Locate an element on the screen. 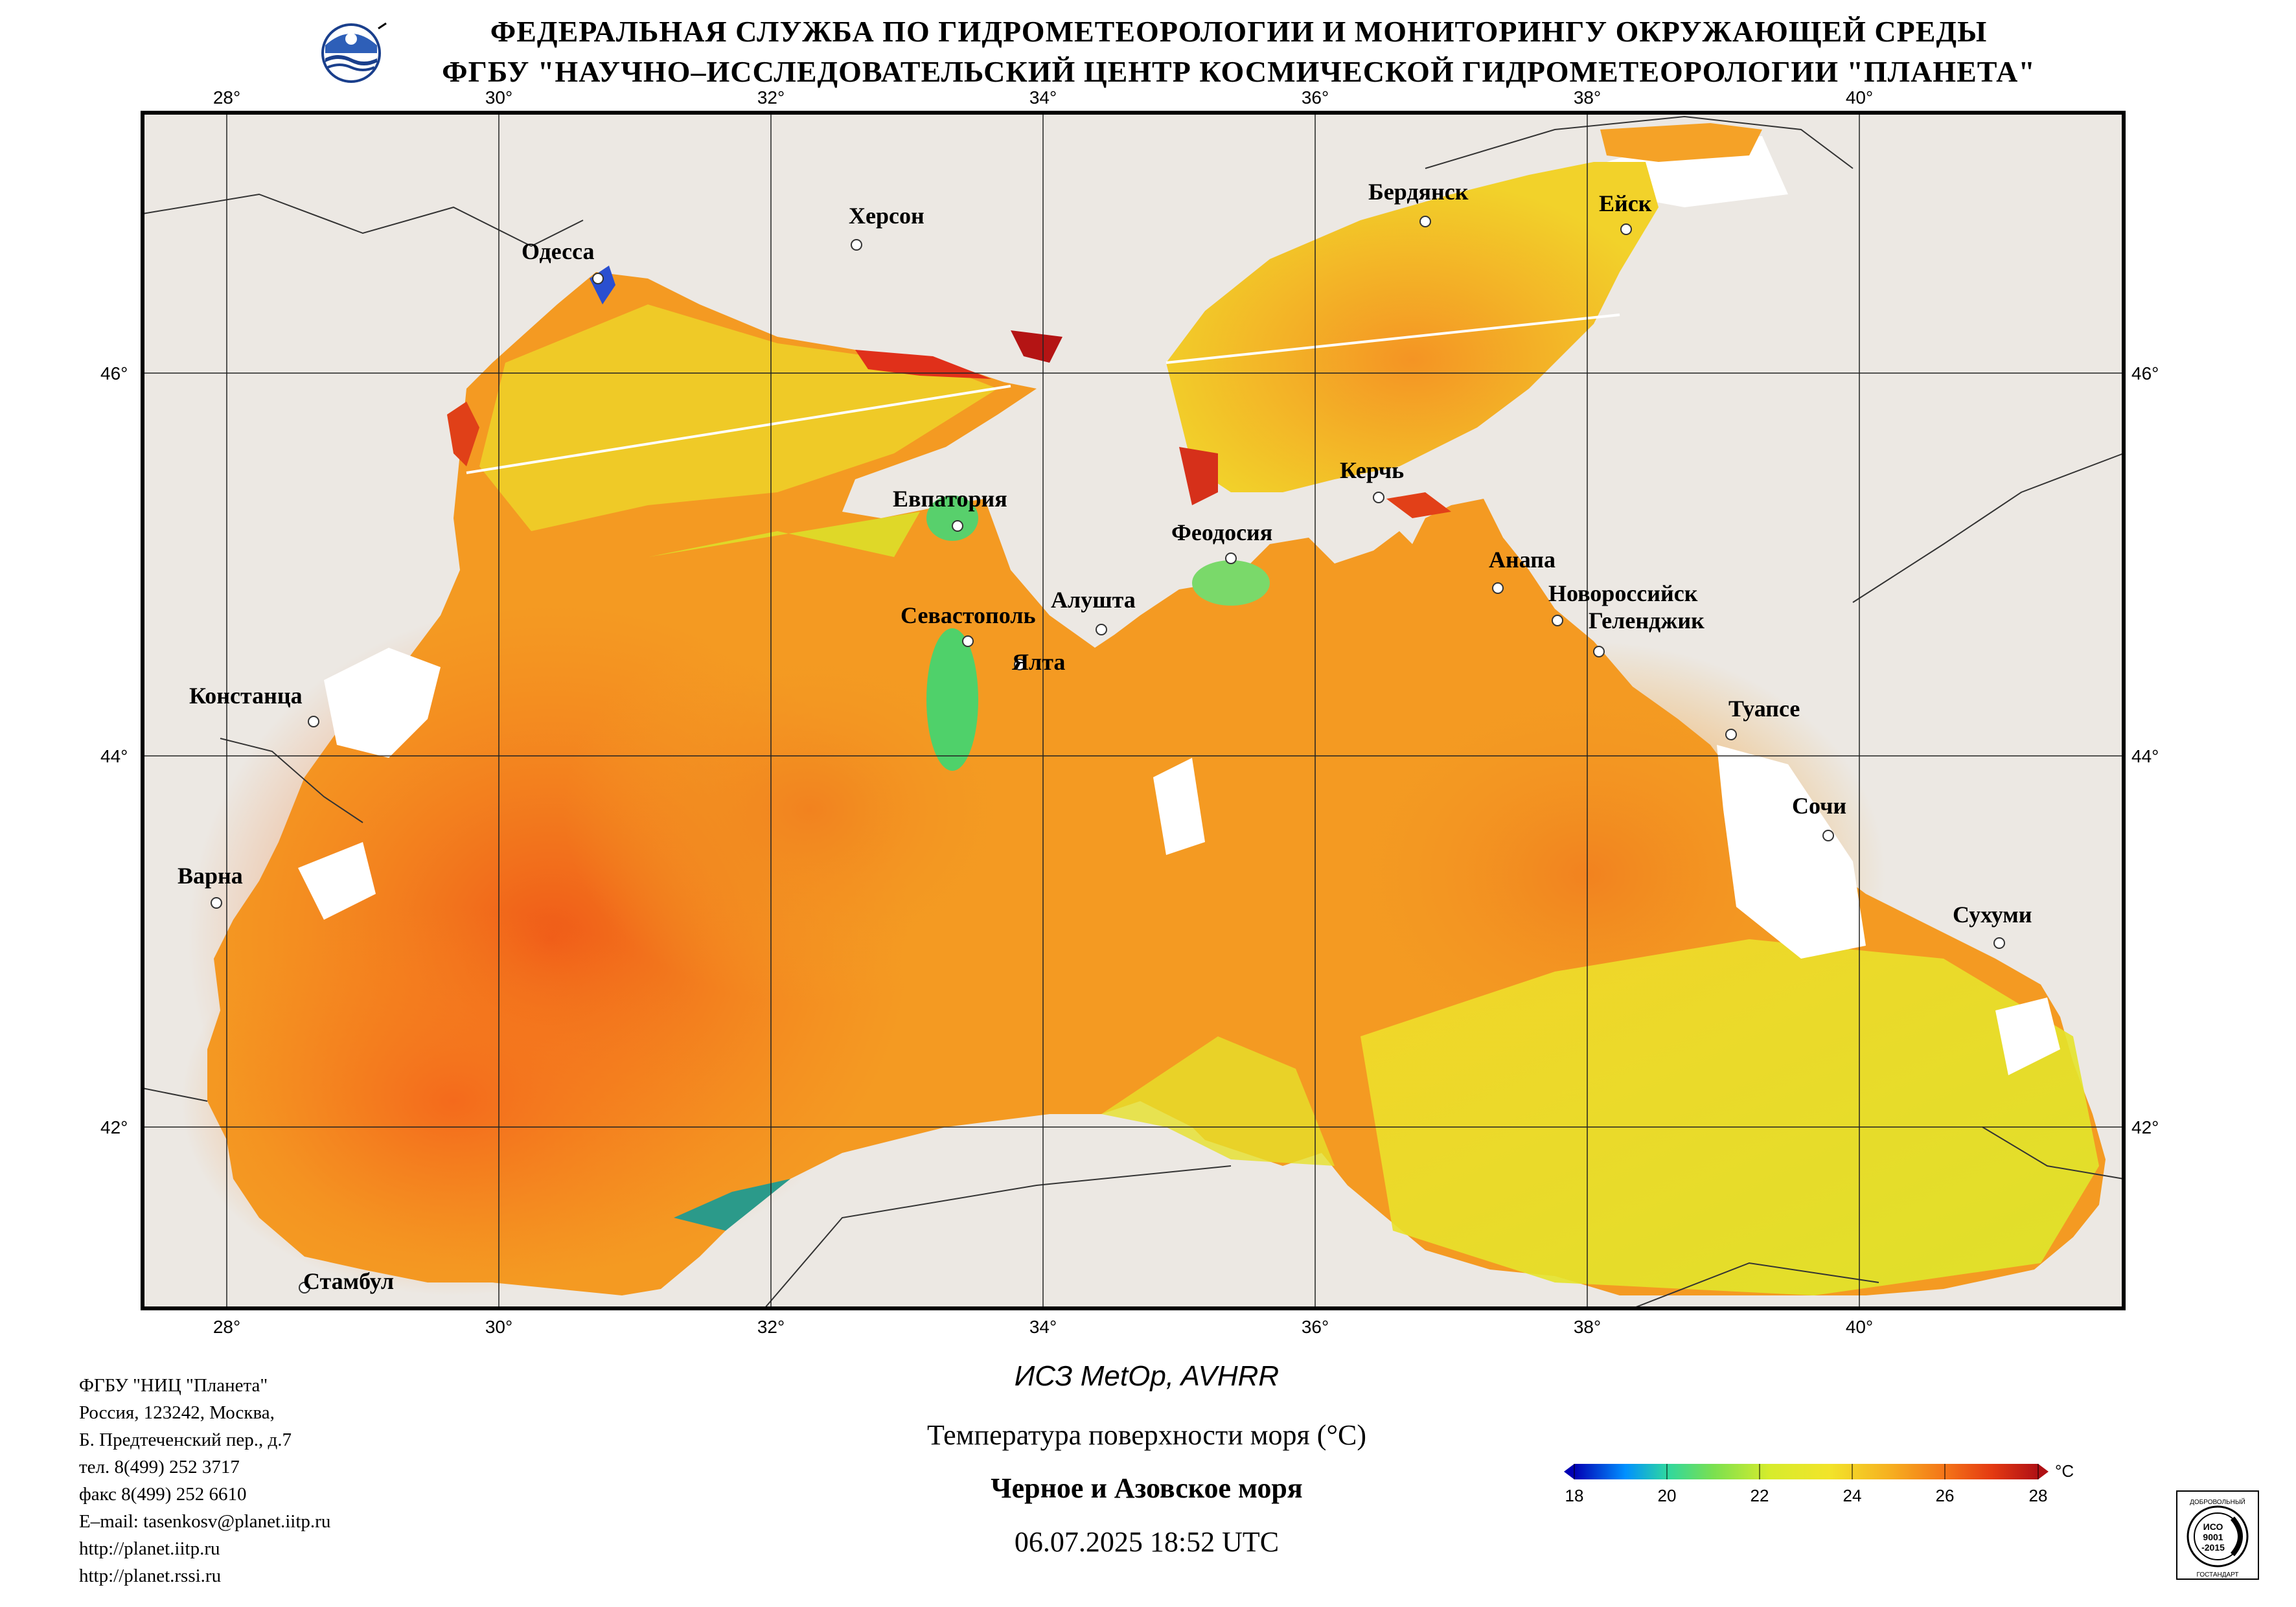  cert-line2: 9001 is located at coordinates (2213, 1537).